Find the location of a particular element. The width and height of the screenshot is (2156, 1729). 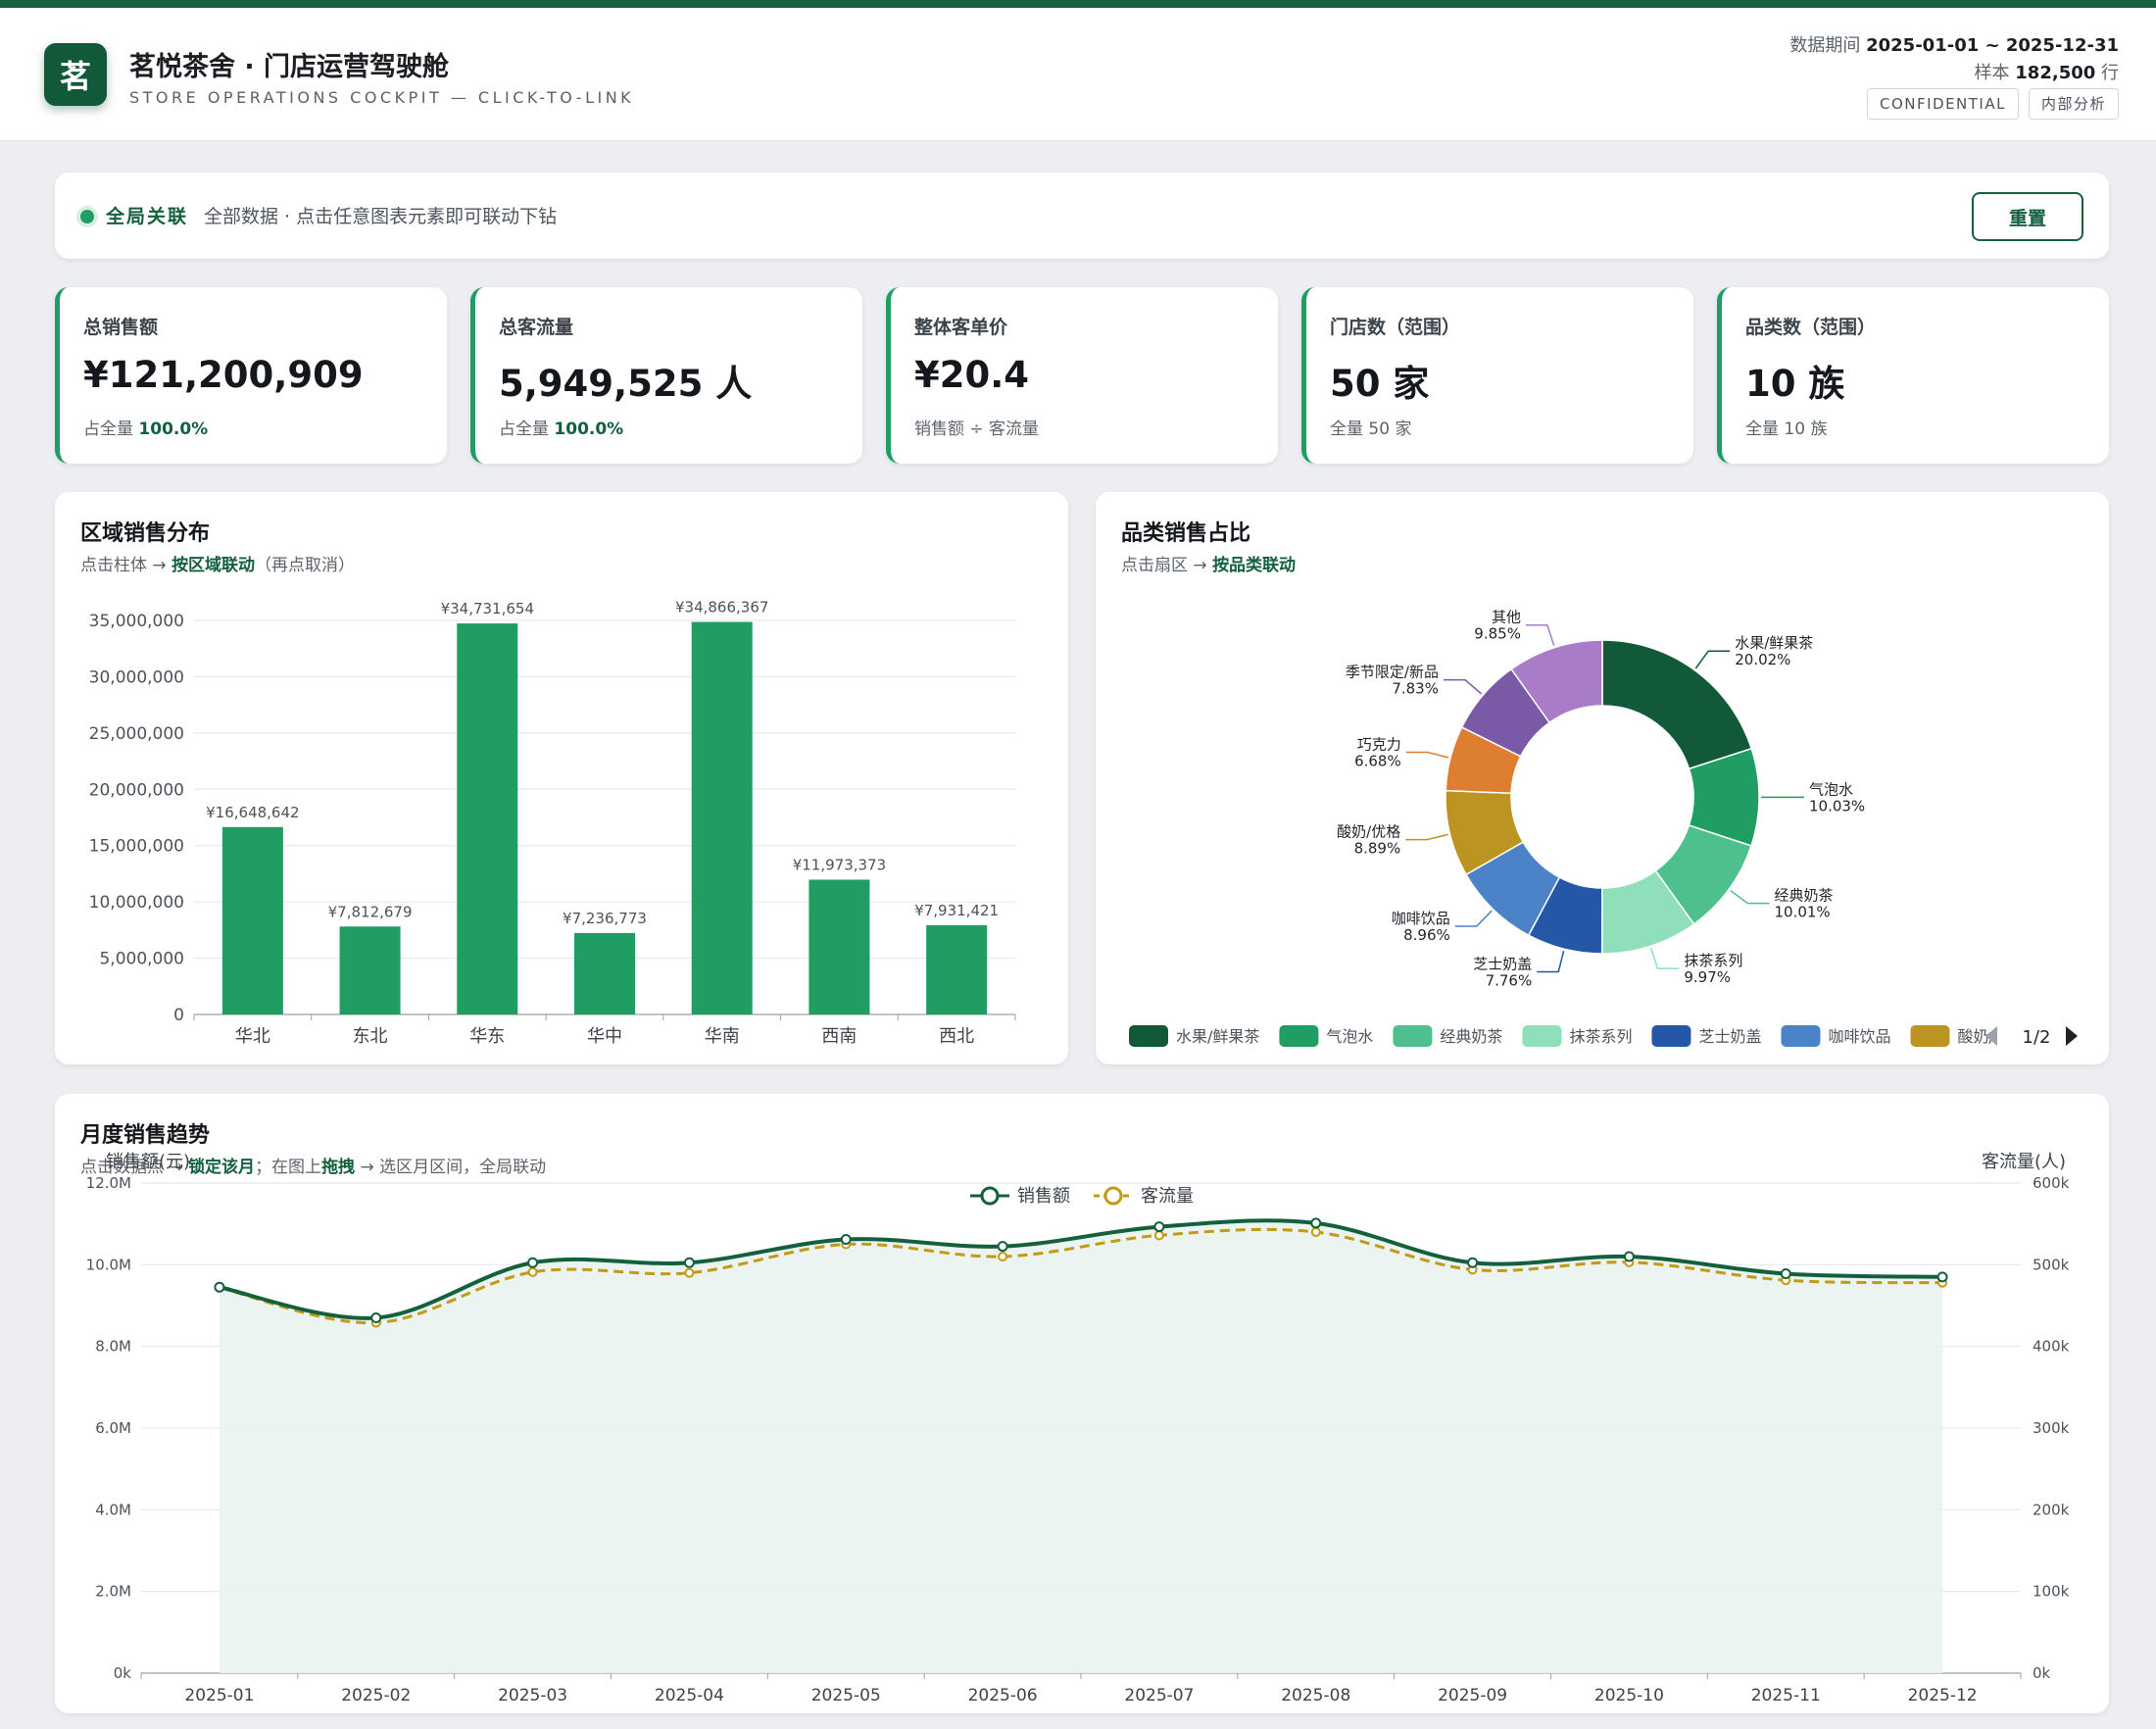

hint-text: 点击柱体 → is located at coordinates (124, 566).